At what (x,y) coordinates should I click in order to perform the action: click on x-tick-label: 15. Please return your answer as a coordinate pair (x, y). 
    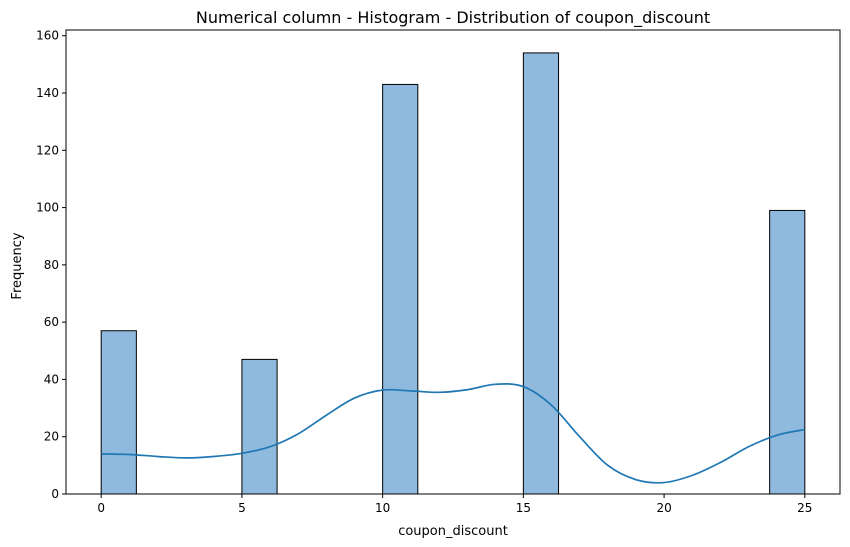
    Looking at the image, I should click on (523, 508).